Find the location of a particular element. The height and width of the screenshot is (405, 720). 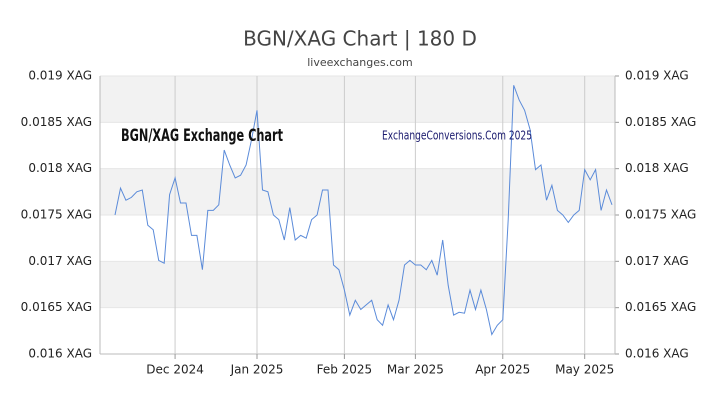

y-tick-label: 0.0175 XAG is located at coordinates (56, 215).